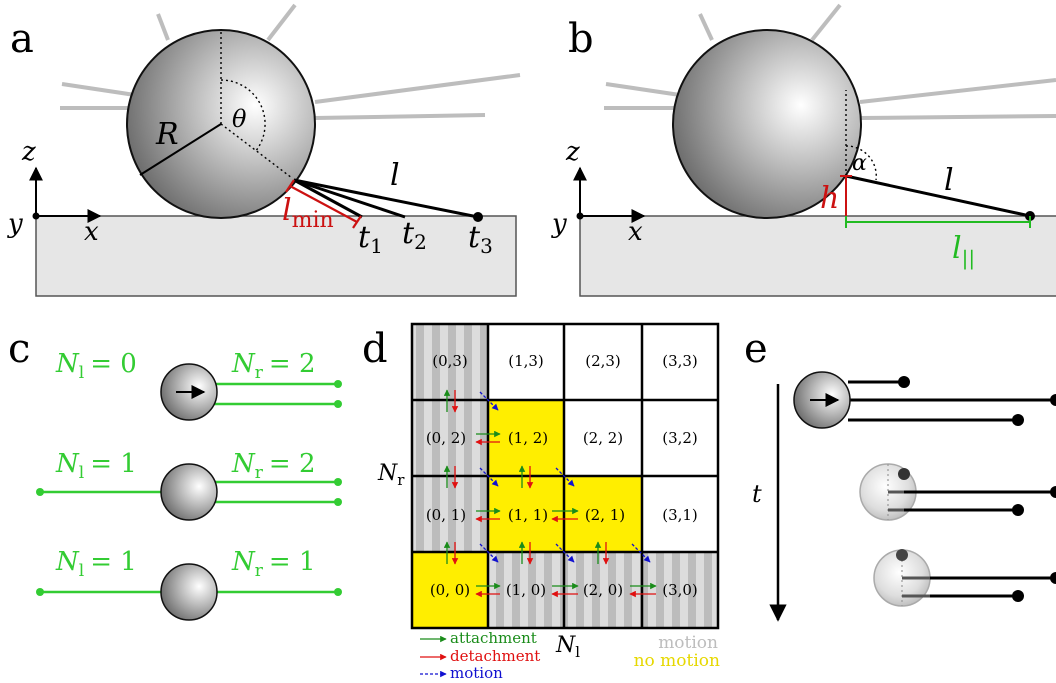  What do you see at coordinates (478, 217) in the screenshot?
I see `panel-a-tether-end` at bounding box center [478, 217].